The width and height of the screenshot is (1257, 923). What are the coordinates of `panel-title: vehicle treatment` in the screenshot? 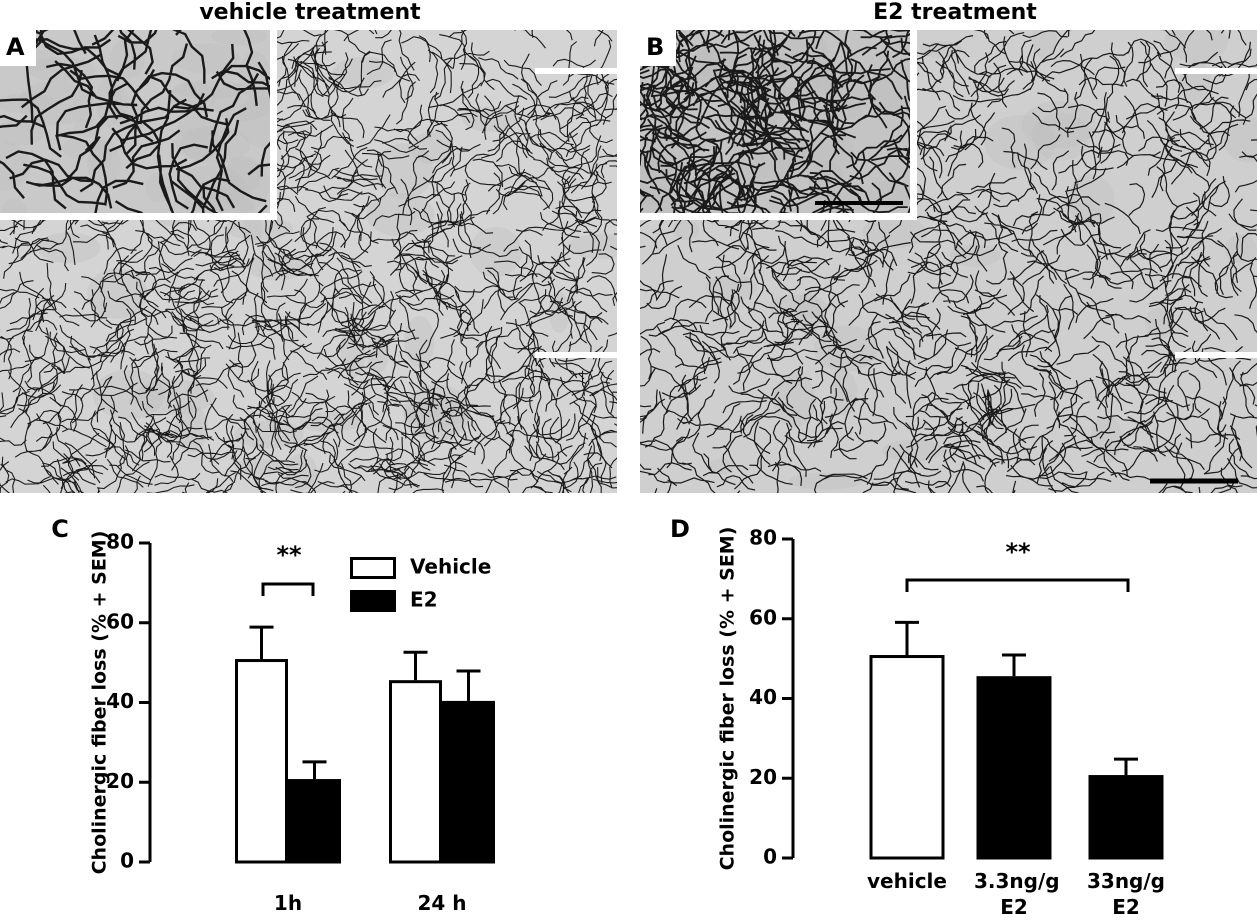 It's located at (310, 12).